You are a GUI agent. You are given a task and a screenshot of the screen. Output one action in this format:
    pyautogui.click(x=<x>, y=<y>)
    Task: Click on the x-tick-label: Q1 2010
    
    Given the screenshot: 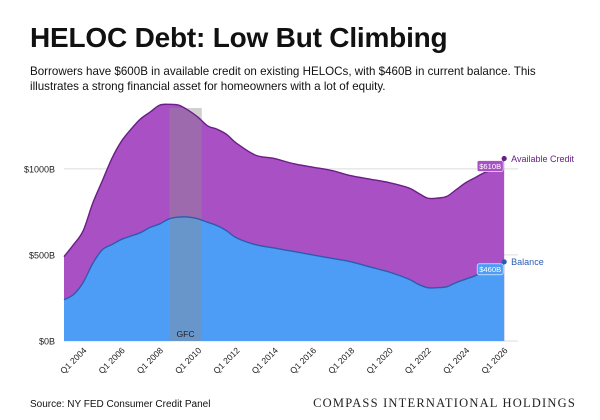 What is the action you would take?
    pyautogui.click(x=188, y=360)
    